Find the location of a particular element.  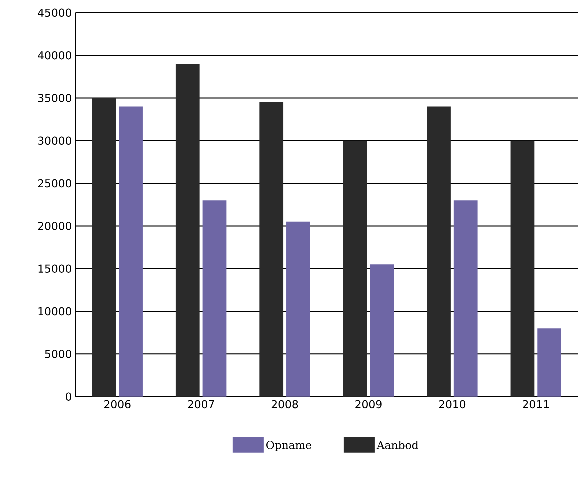

x-tick-label: 2010 is located at coordinates (452, 404).